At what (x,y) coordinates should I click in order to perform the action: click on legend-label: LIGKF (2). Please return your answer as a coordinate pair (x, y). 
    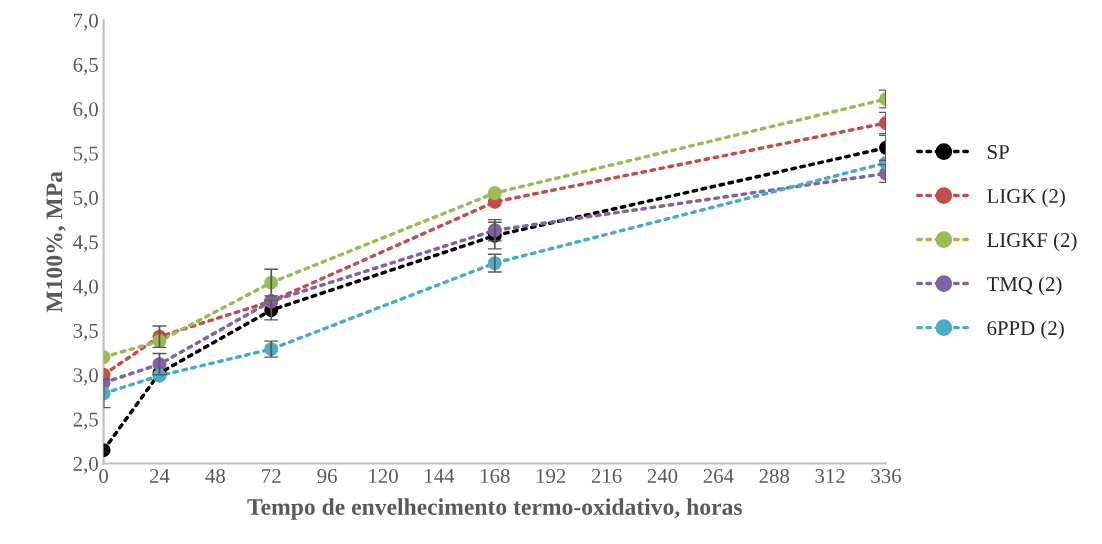
    Looking at the image, I should click on (1032, 242).